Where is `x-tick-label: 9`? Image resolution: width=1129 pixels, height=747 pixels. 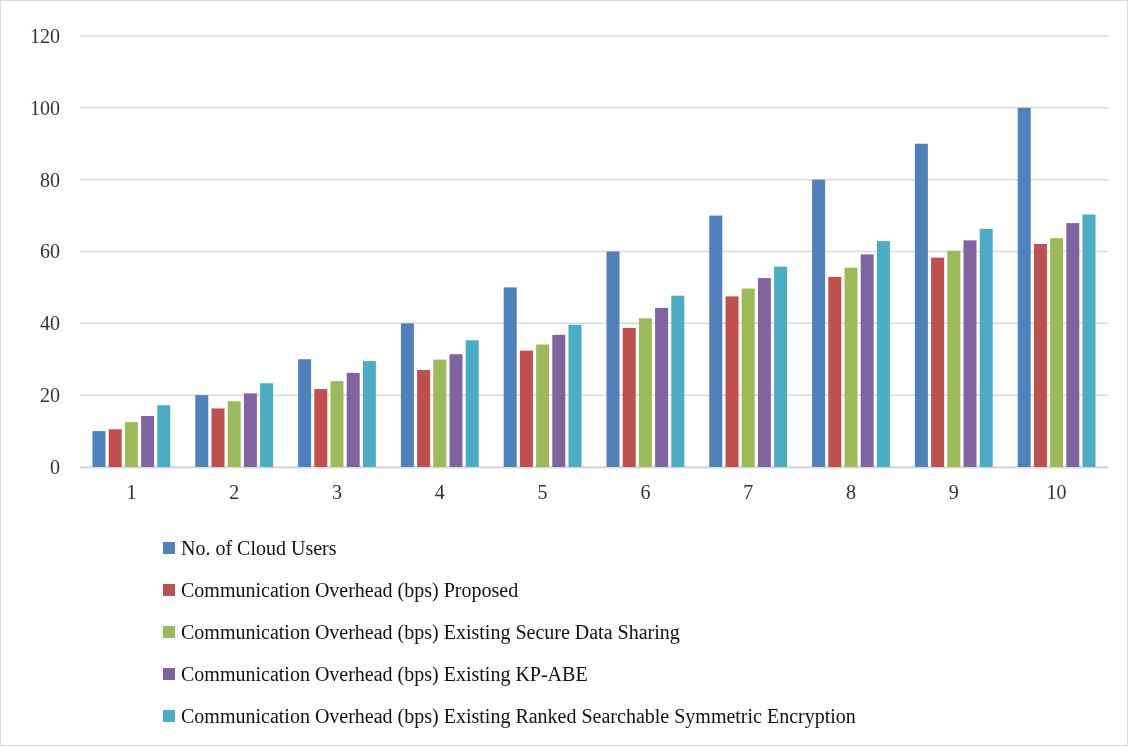 x-tick-label: 9 is located at coordinates (953, 492).